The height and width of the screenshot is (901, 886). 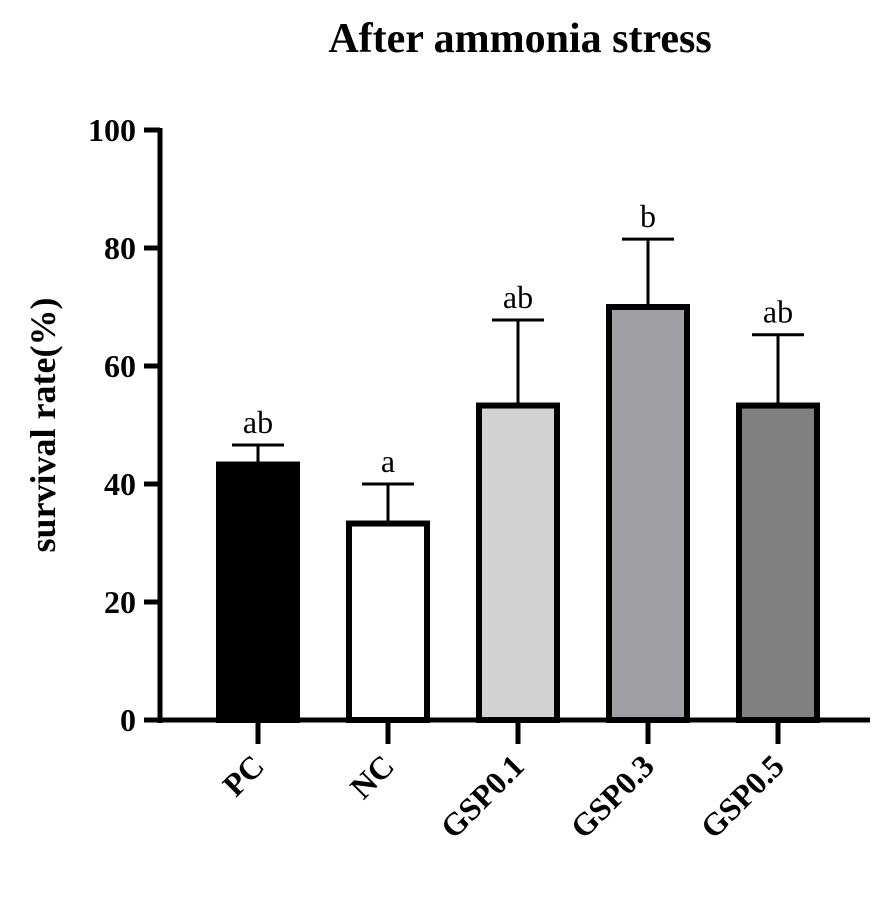 I want to click on x-tick-label: PC, so click(x=243, y=775).